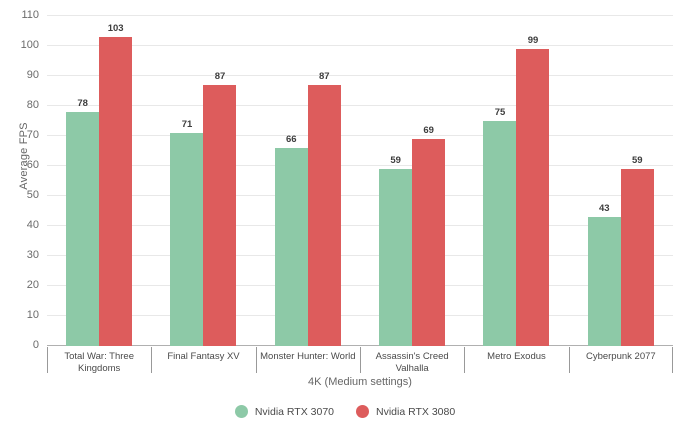 This screenshot has width=690, height=430. Describe the element at coordinates (32, 285) in the screenshot. I see `y-tick-label: 20` at that location.